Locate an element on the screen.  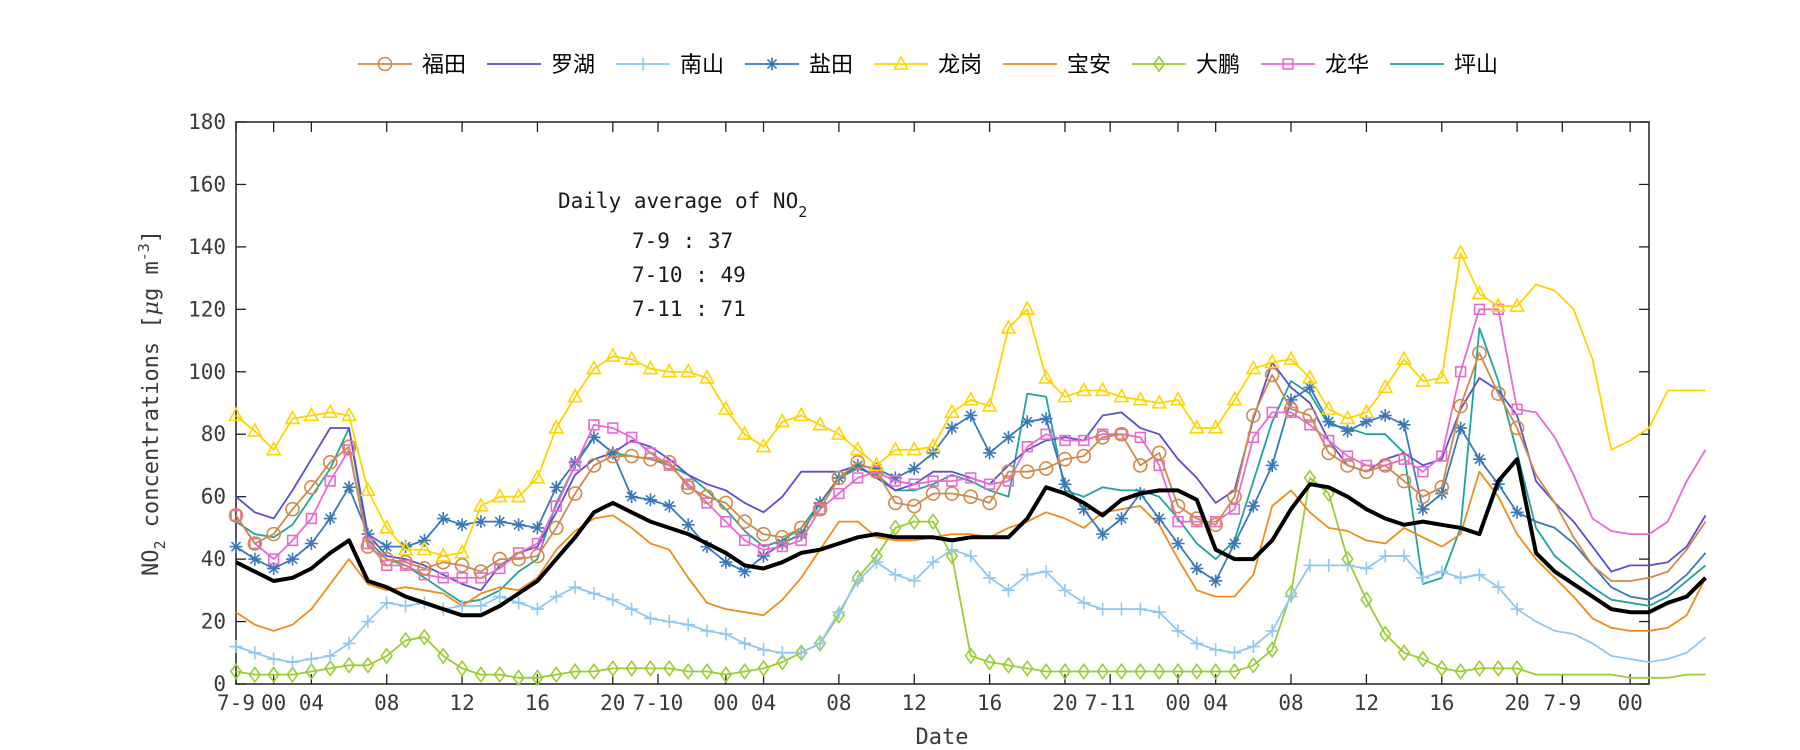
x-tick-label: 20 is located at coordinates (1064, 703).